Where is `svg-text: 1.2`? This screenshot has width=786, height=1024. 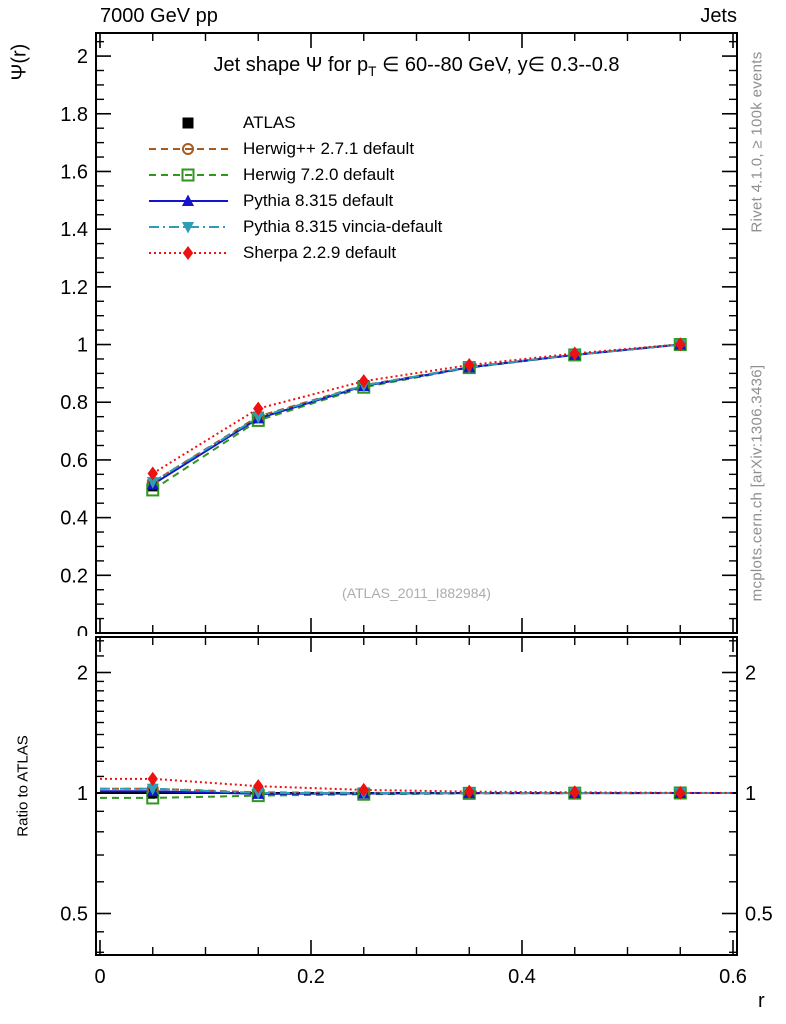
svg-text: 1.2 is located at coordinates (74, 288).